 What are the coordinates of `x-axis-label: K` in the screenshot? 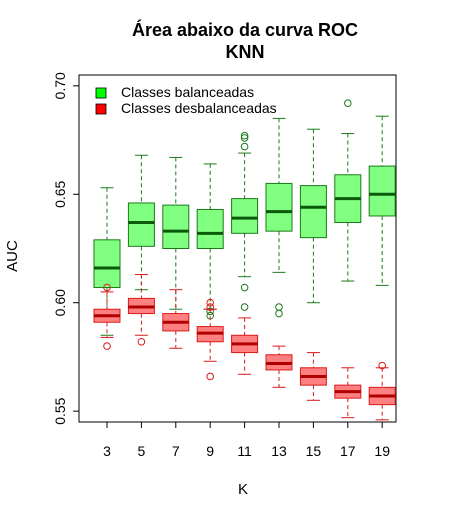 It's located at (243, 489).